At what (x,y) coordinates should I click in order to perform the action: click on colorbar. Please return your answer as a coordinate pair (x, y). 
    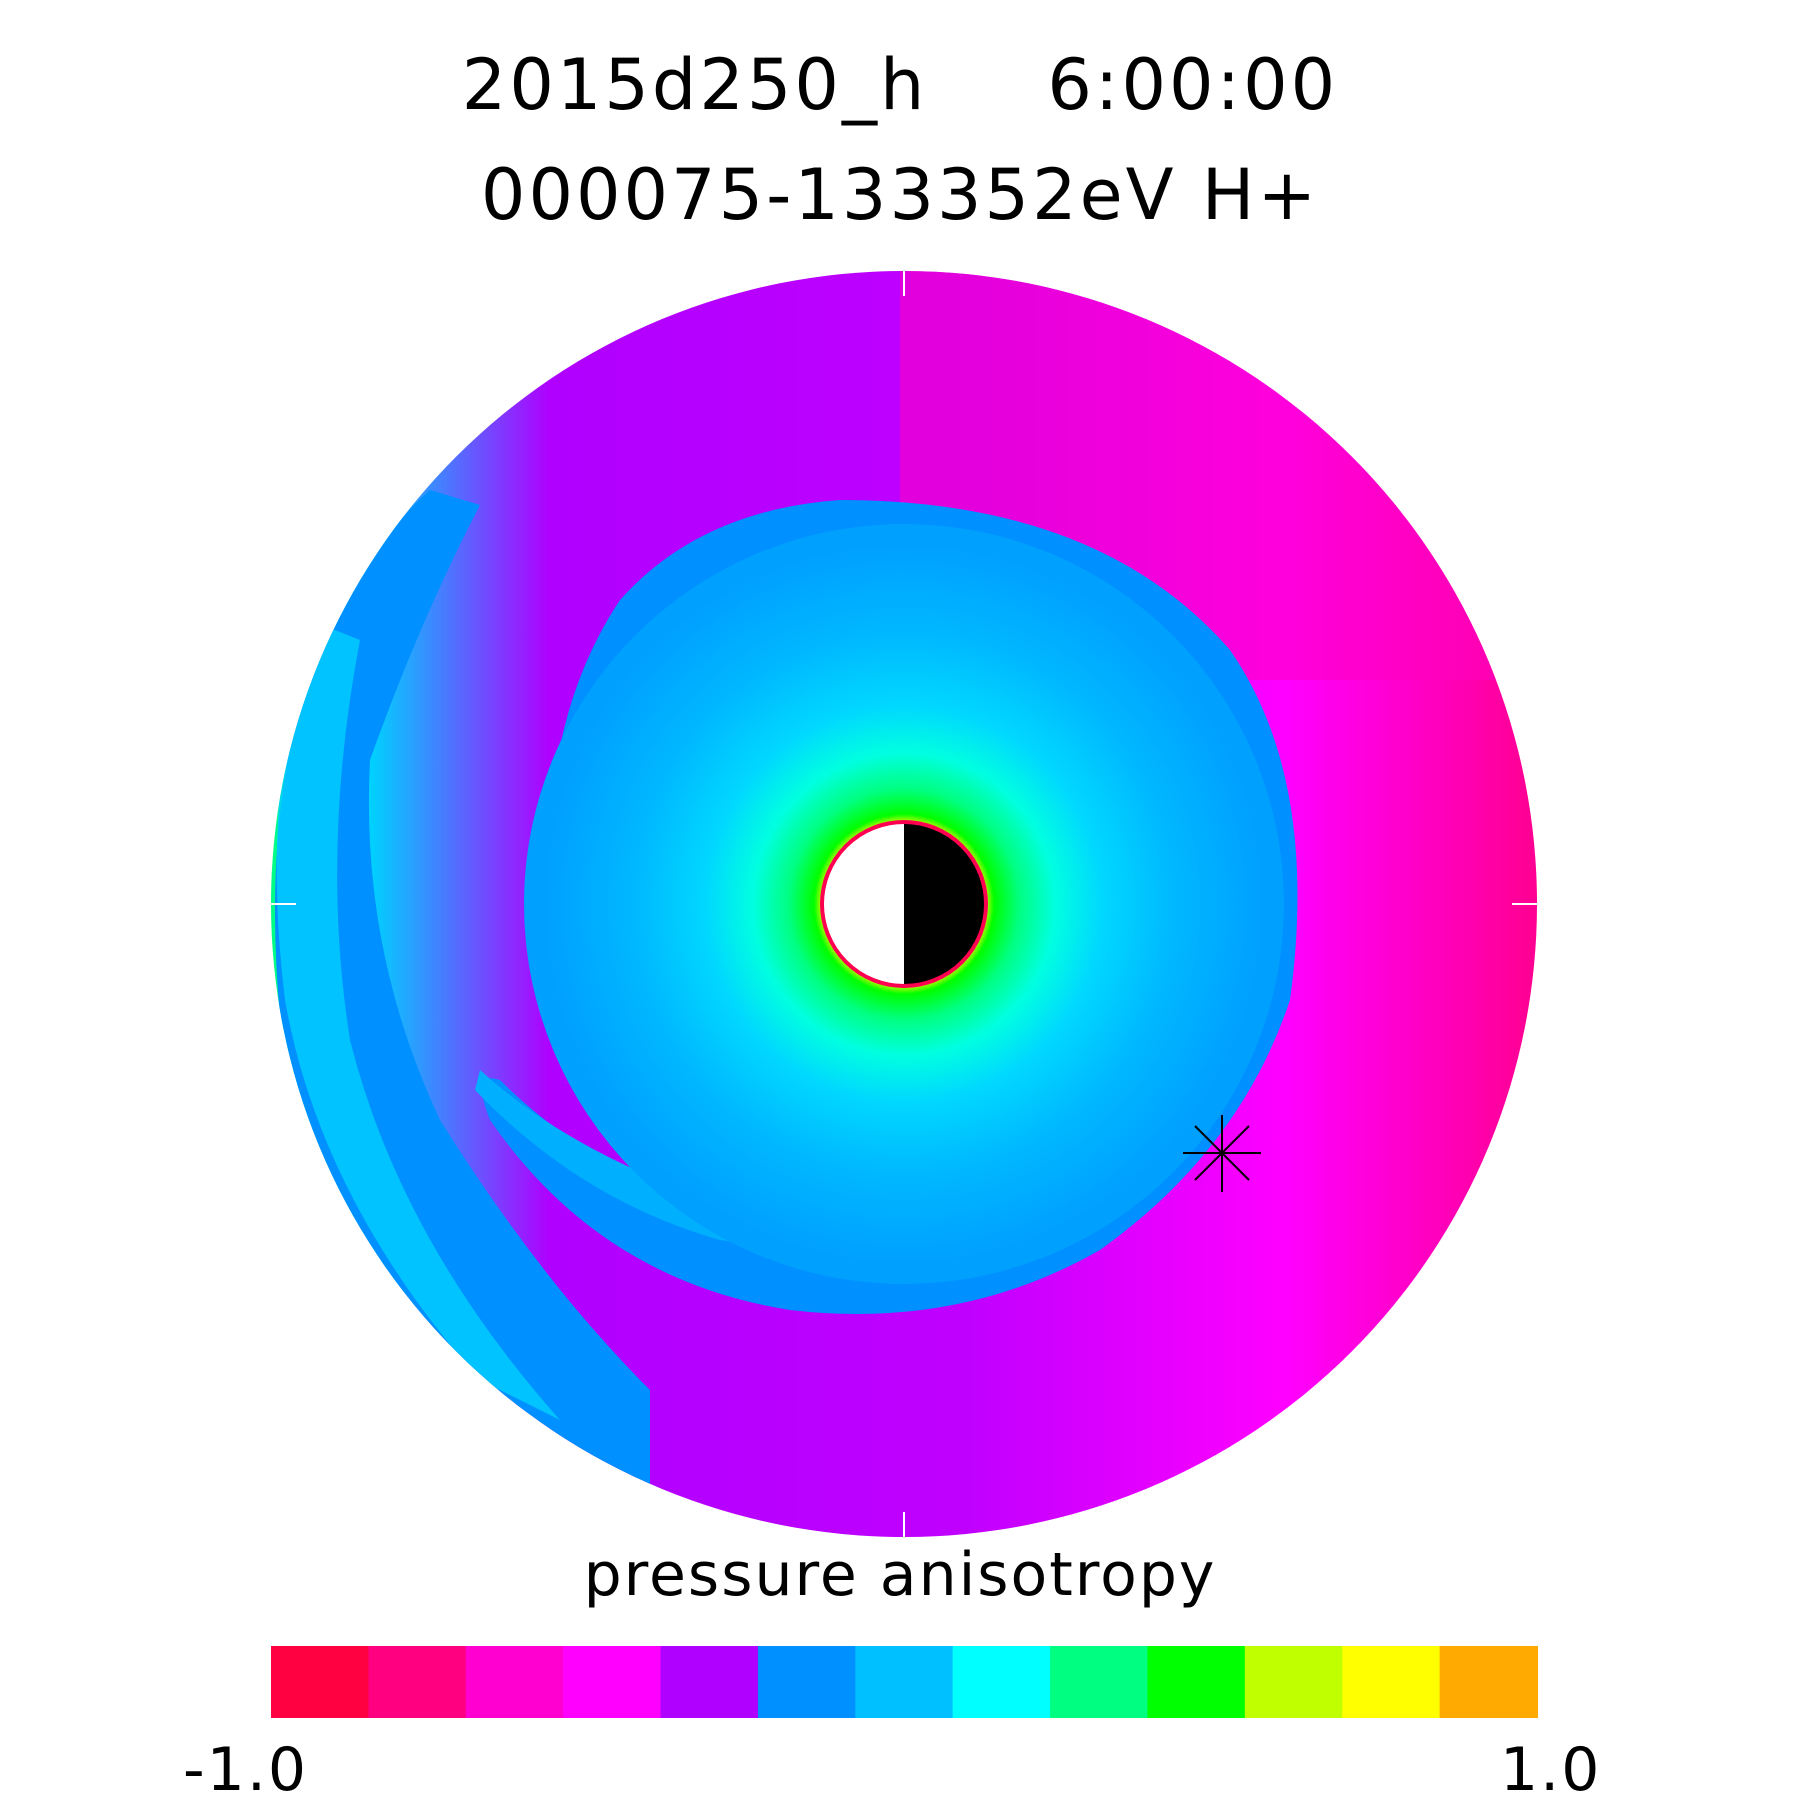
    Looking at the image, I should click on (904, 1682).